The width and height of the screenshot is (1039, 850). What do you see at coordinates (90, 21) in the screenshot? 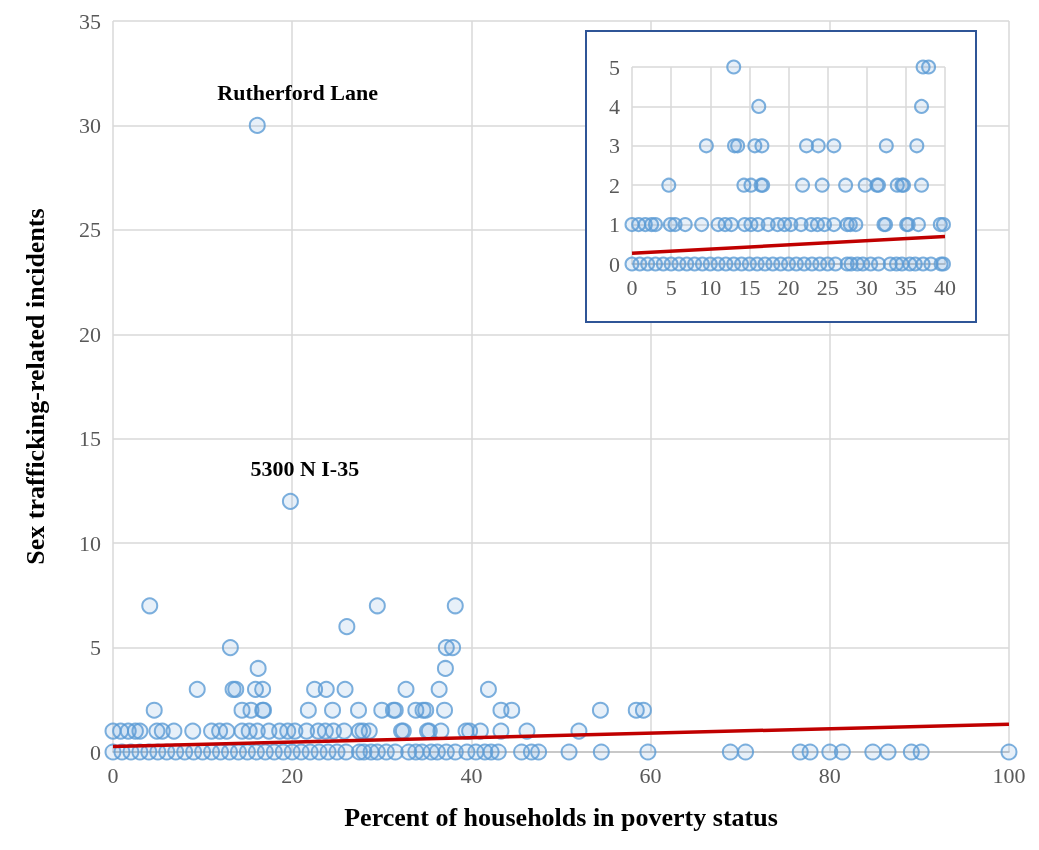
I see `y-tick-label: 35` at bounding box center [90, 21].